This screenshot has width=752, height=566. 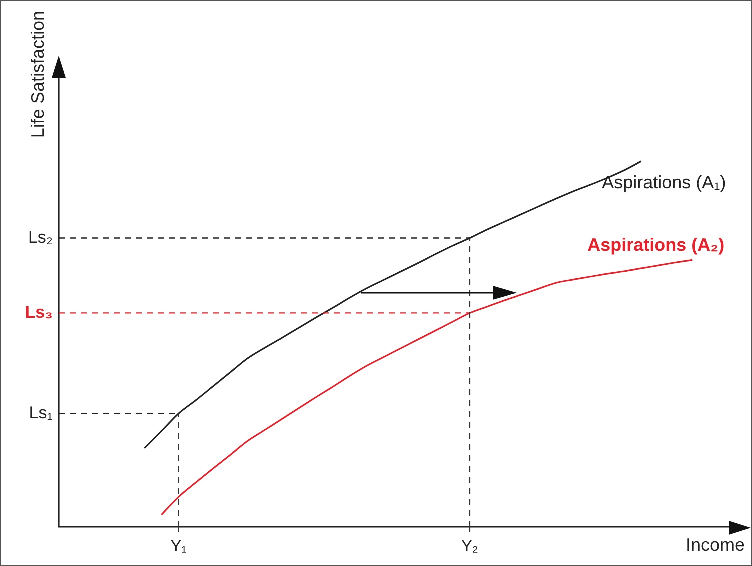 I want to click on ref-line-label: Ls₁, so click(x=41, y=412).